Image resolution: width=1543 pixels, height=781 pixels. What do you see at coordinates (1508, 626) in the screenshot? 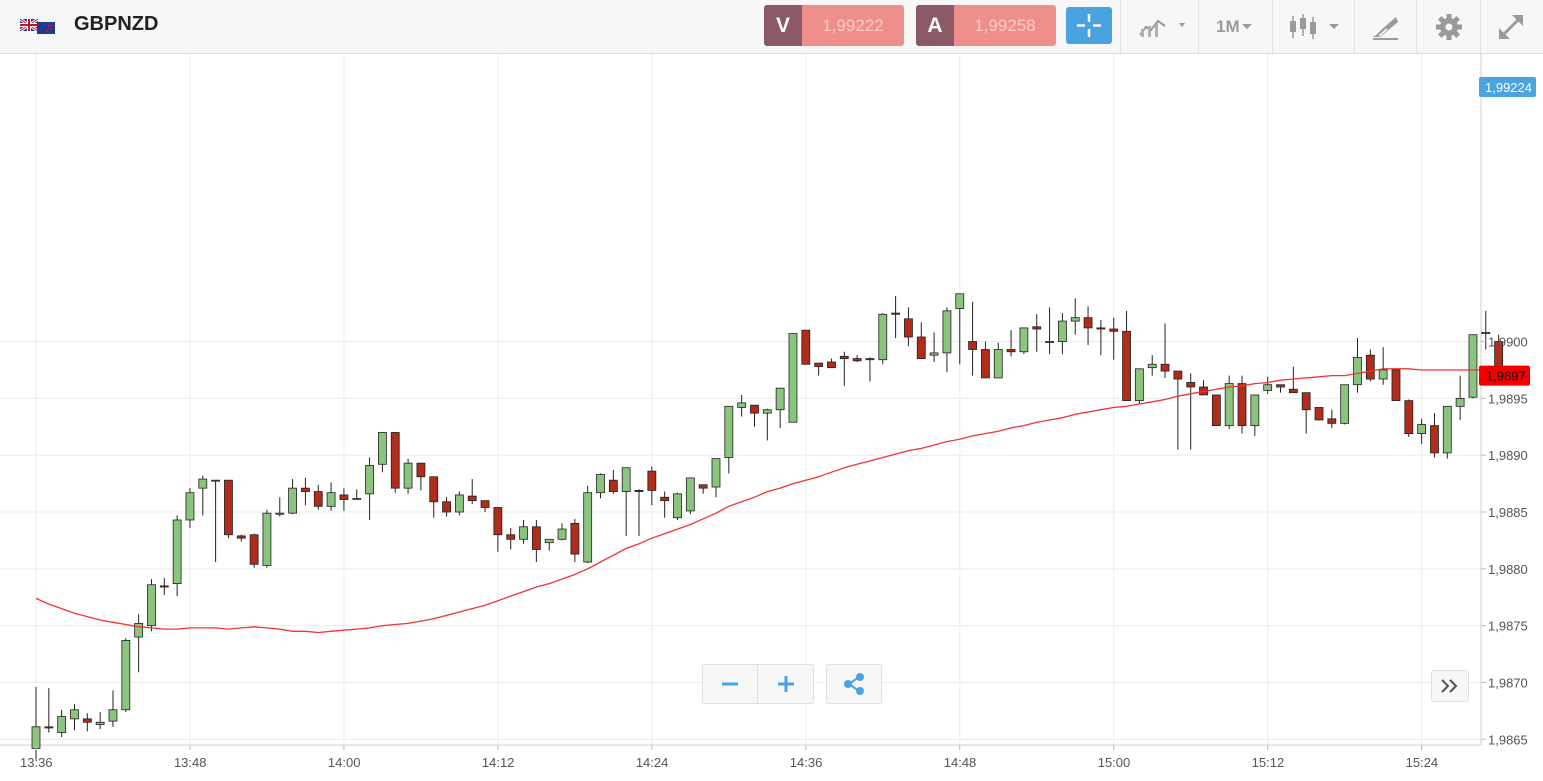
I see `price-tick-label: 1,9875` at bounding box center [1508, 626].